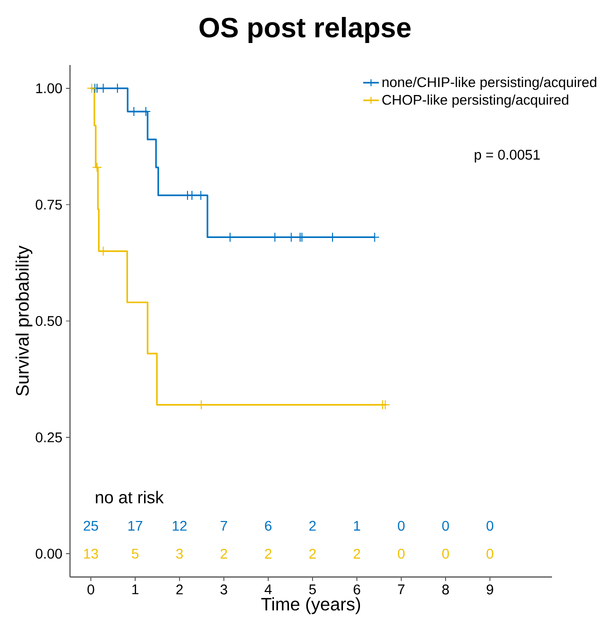 This screenshot has width=609, height=618. I want to click on x-tick-label: 5, so click(312, 589).